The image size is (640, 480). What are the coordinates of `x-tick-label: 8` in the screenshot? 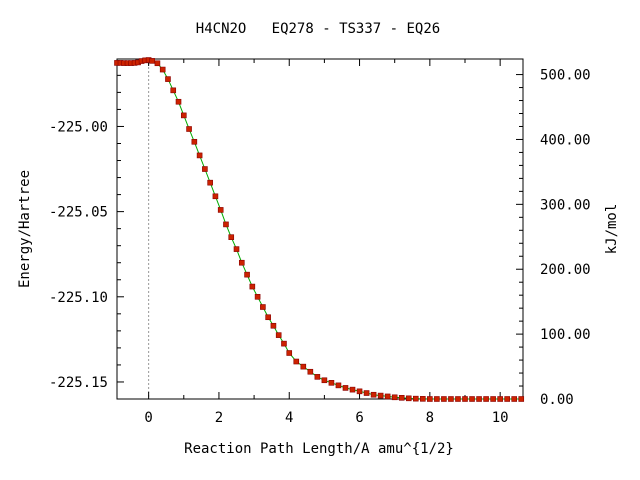 It's located at (430, 418).